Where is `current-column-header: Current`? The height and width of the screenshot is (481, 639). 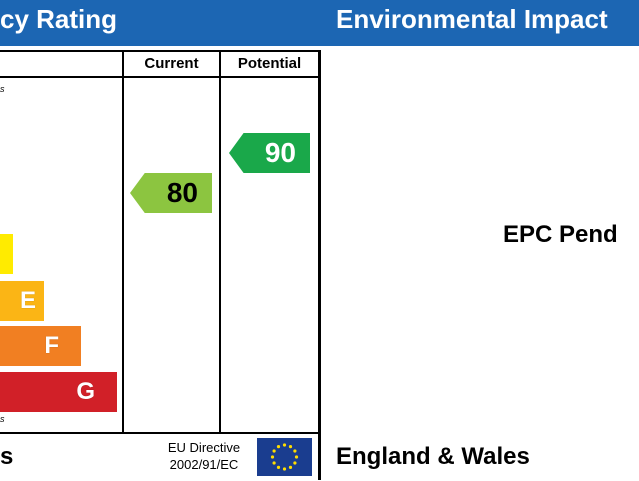 current-column-header: Current is located at coordinates (171, 63).